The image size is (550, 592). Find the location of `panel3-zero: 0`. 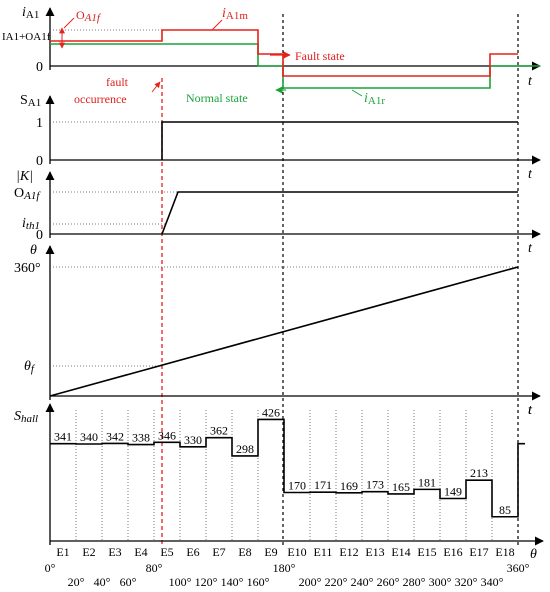

panel3-zero: 0 is located at coordinates (39, 235).